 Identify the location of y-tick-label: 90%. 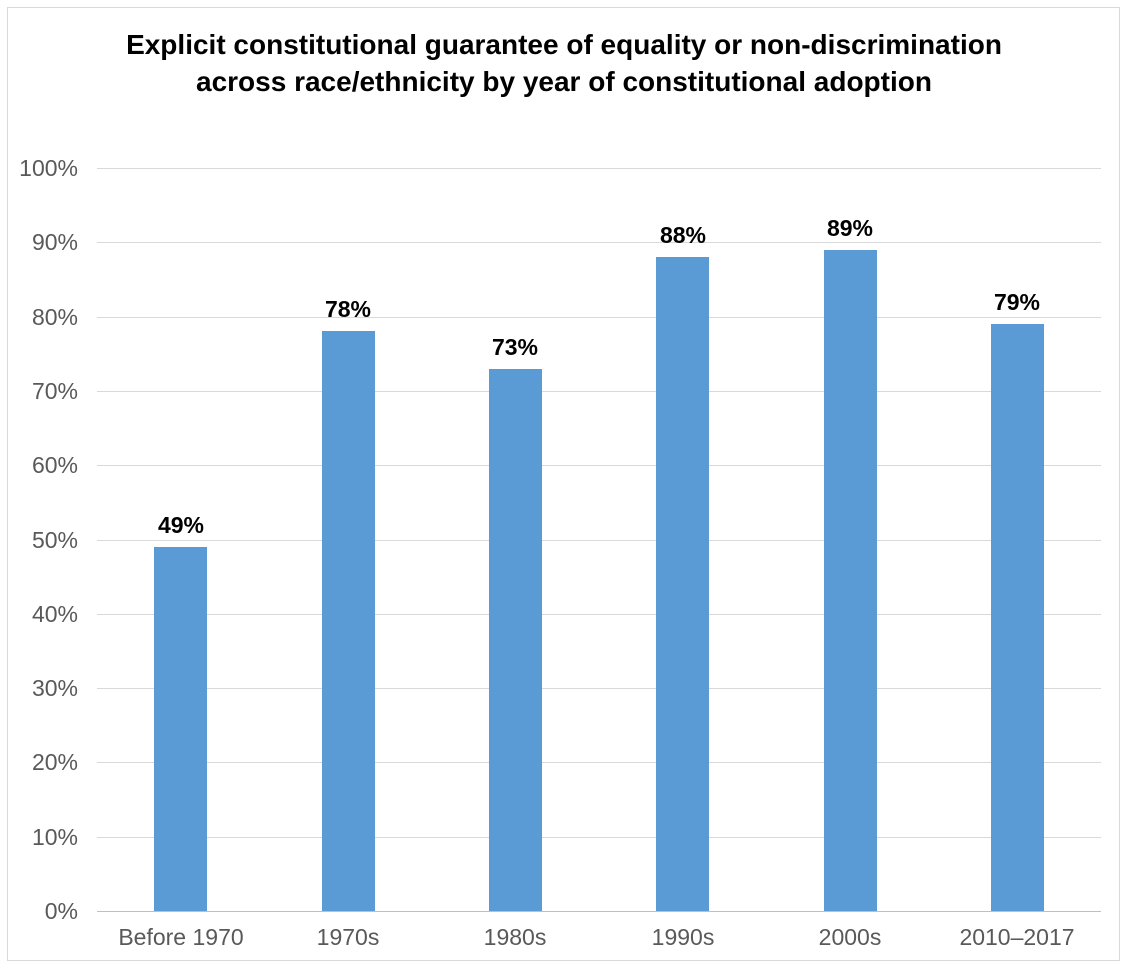
(54, 242).